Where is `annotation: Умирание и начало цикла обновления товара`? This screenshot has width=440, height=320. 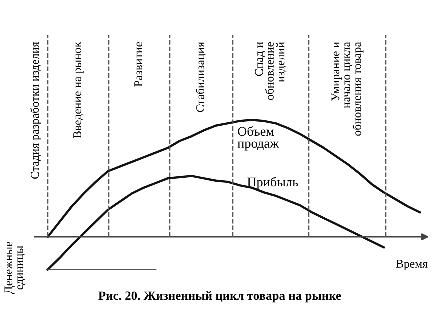
annotation: Умирание и начало цикла обновления товара is located at coordinates (348, 89).